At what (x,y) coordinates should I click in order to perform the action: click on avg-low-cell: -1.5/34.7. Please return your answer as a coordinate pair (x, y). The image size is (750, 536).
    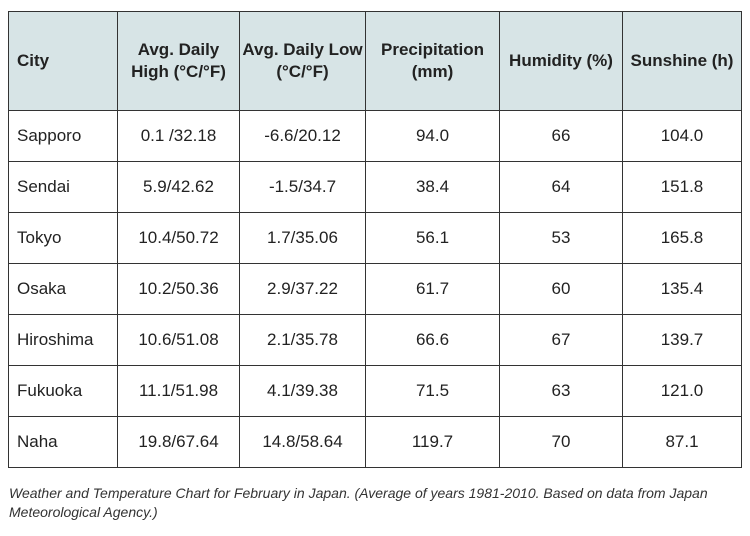
    Looking at the image, I should click on (302, 187).